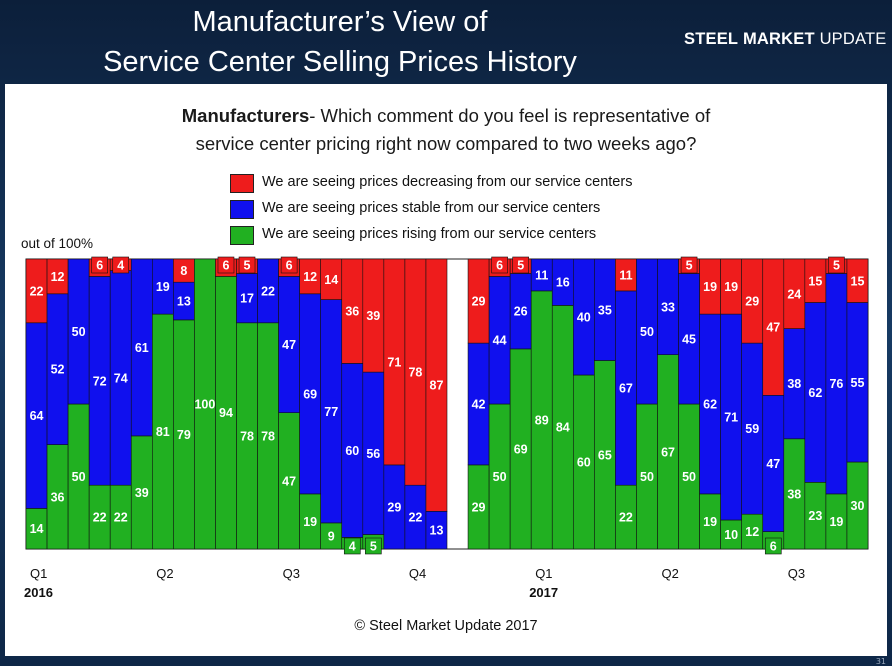  What do you see at coordinates (142, 493) in the screenshot?
I see `data-label-rising: 39` at bounding box center [142, 493].